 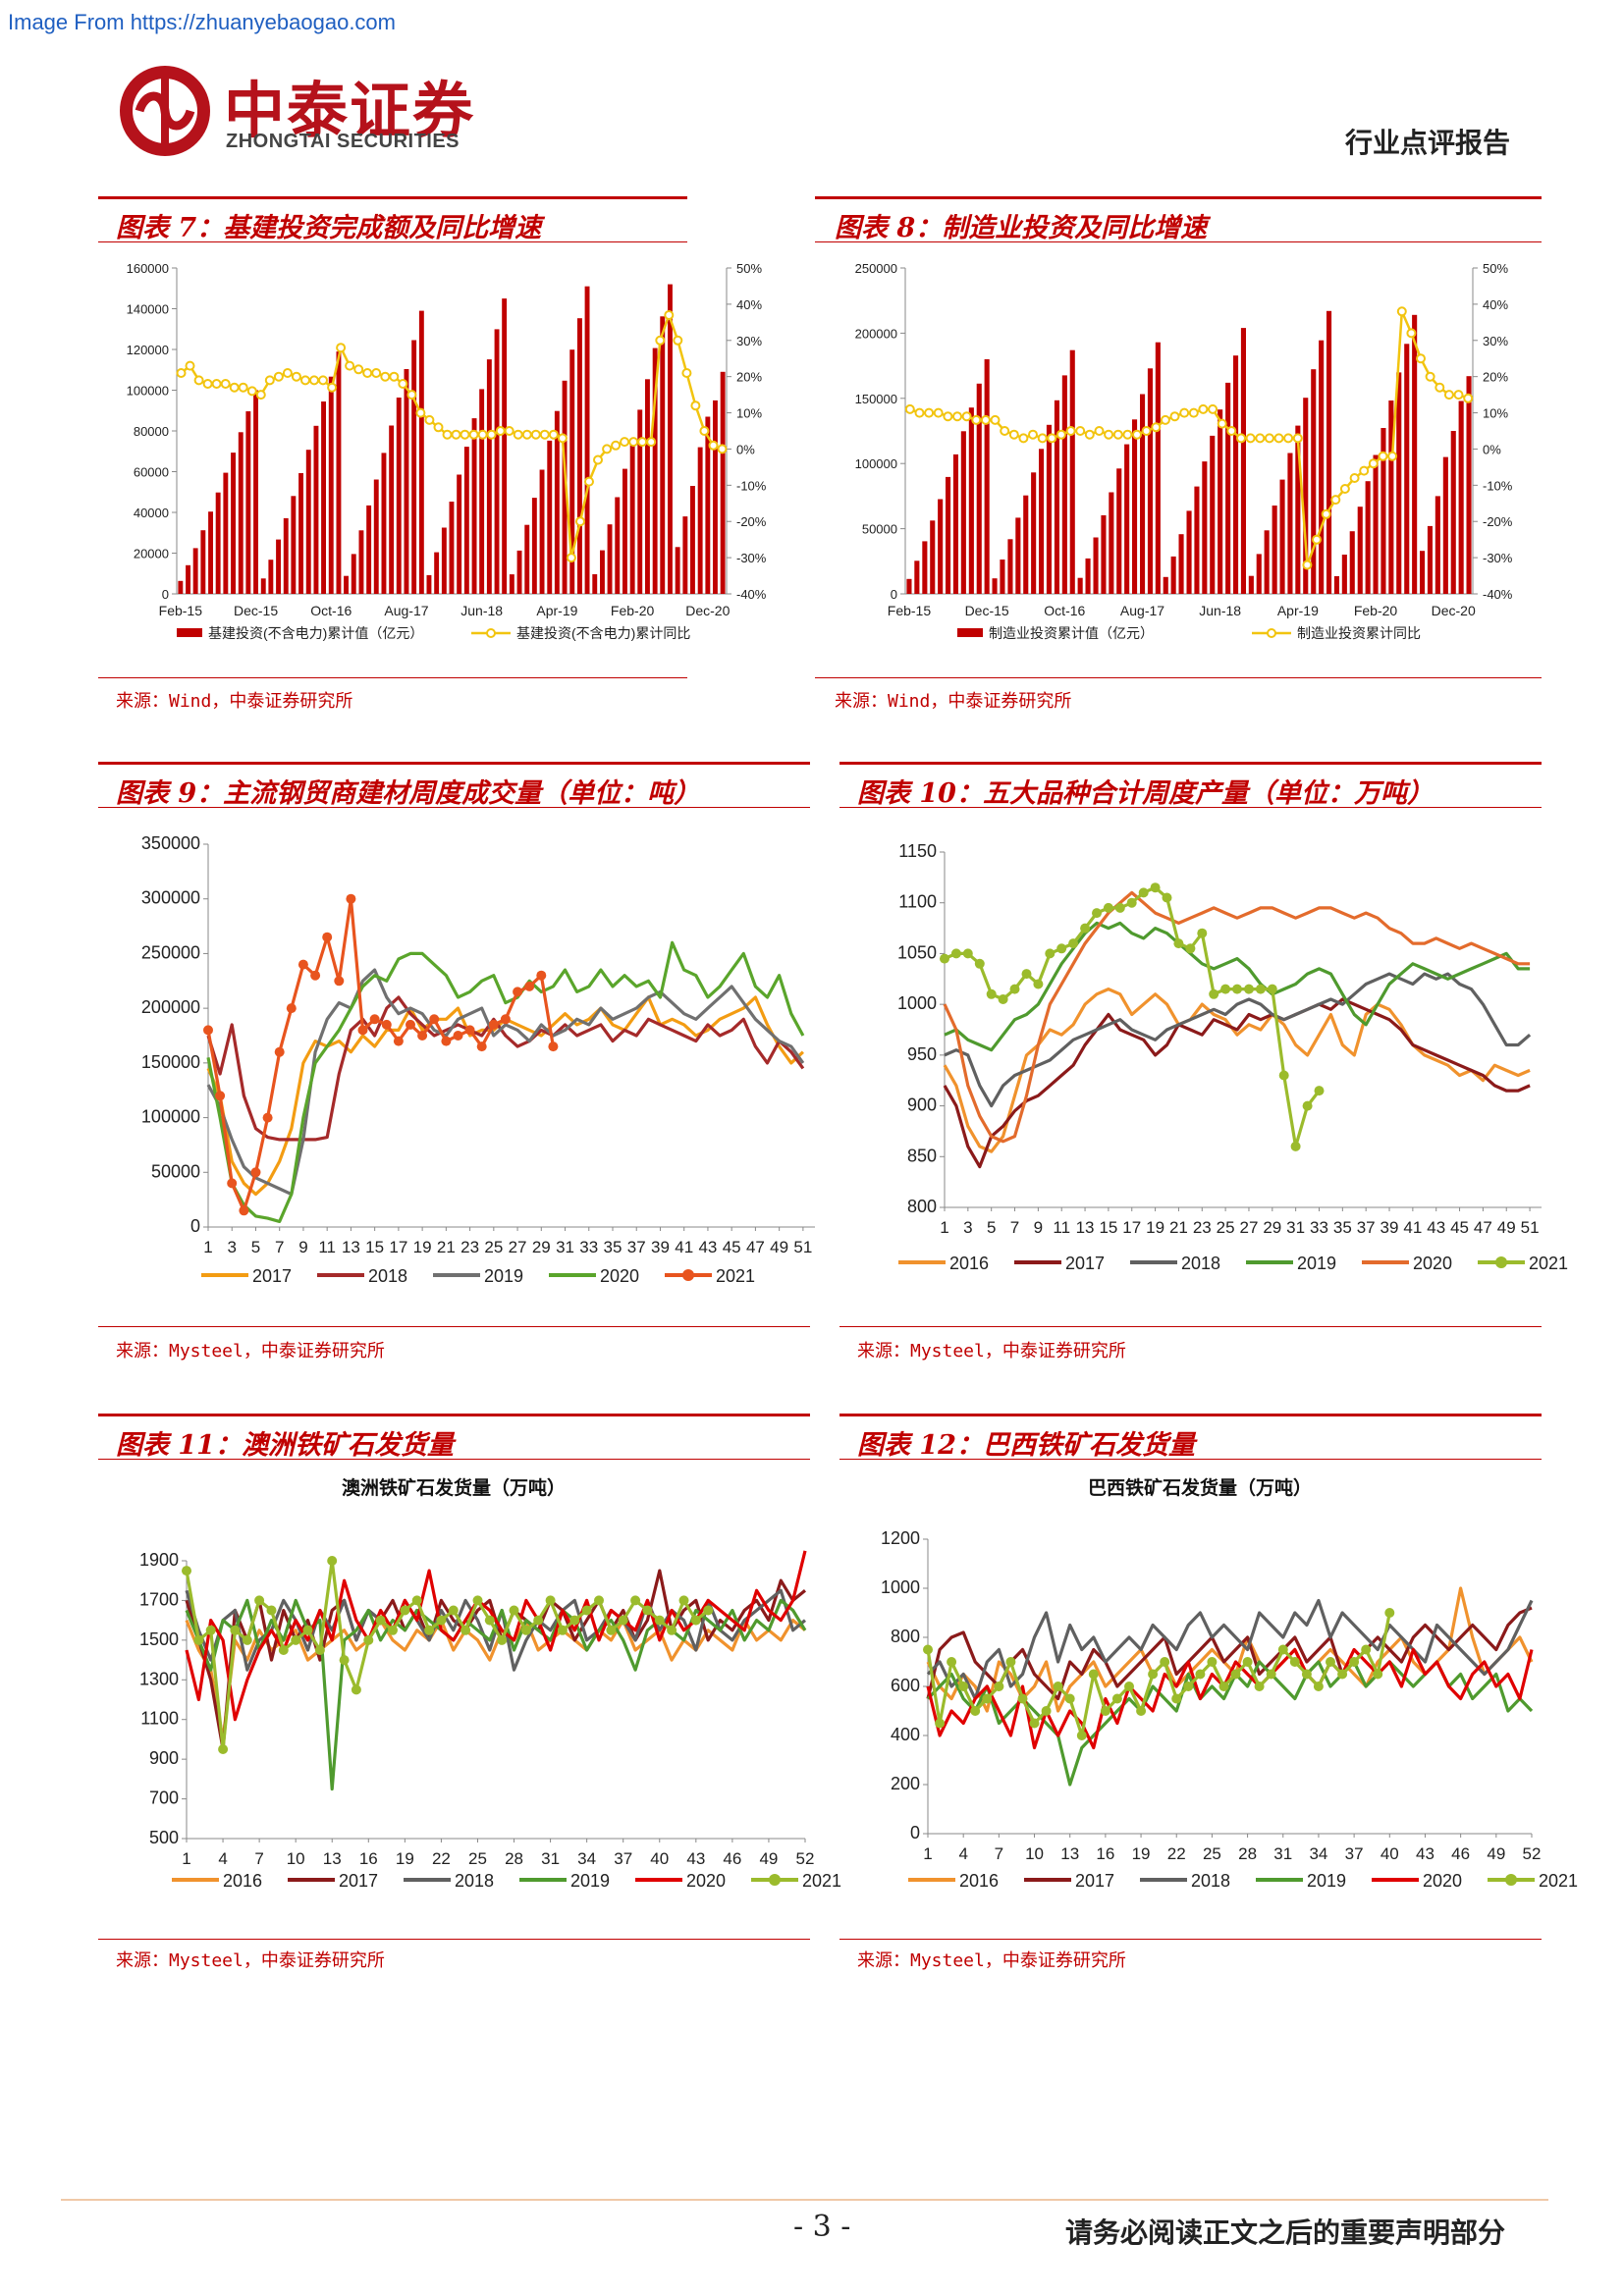 What do you see at coordinates (953, 701) in the screenshot?
I see `figure-source: 来源：Wind，中泰证券研究所` at bounding box center [953, 701].